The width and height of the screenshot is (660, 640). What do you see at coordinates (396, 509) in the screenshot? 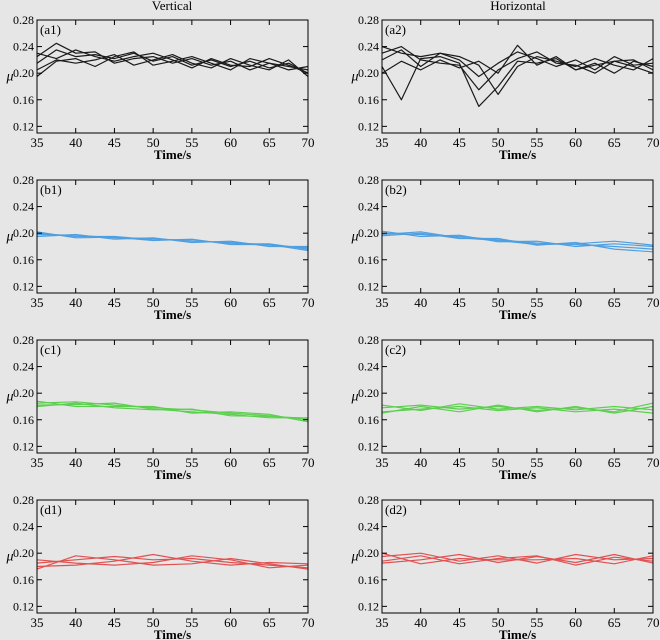
I see `panel-label: (d2)` at bounding box center [396, 509].